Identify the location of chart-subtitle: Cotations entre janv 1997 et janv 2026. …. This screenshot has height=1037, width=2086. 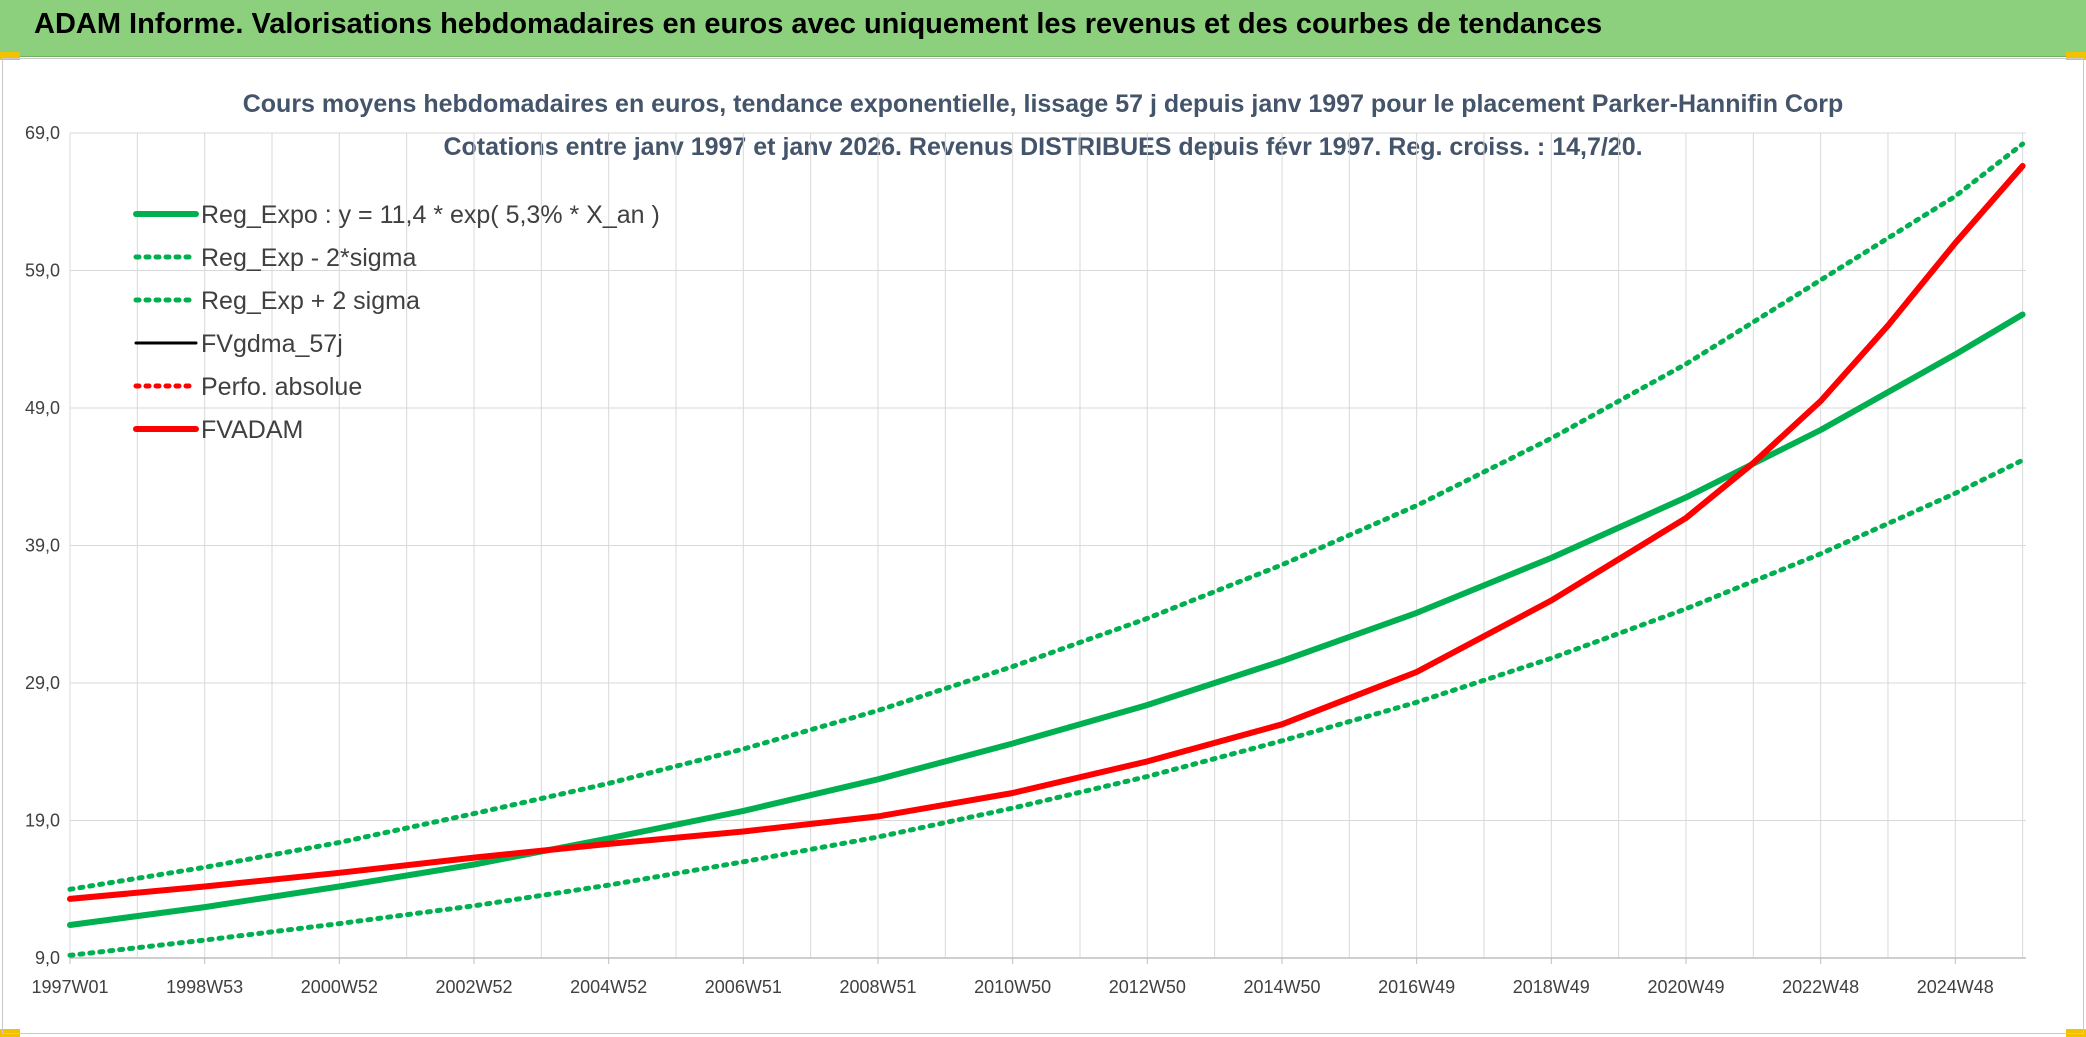
(1042, 147).